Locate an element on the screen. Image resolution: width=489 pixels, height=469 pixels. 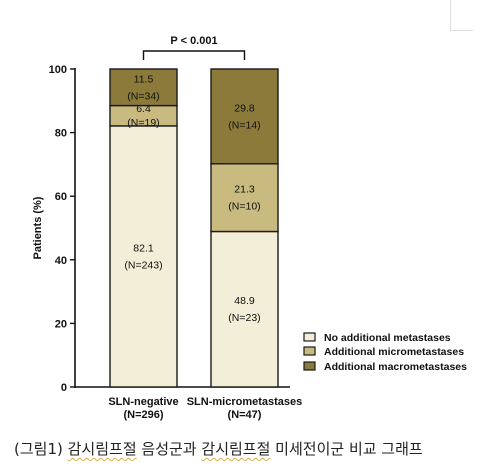
data-label-n: (N=14) is located at coordinates (244, 125).